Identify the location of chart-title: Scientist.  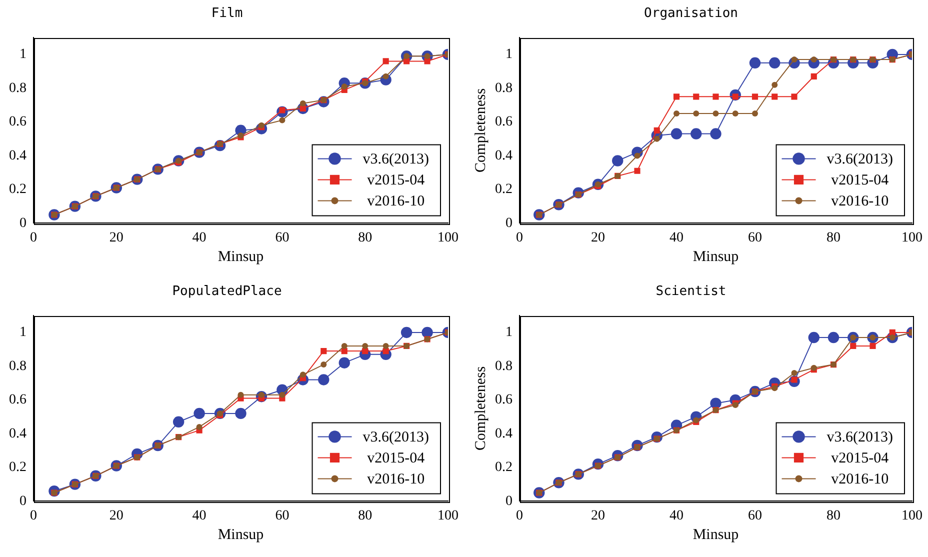
(691, 292).